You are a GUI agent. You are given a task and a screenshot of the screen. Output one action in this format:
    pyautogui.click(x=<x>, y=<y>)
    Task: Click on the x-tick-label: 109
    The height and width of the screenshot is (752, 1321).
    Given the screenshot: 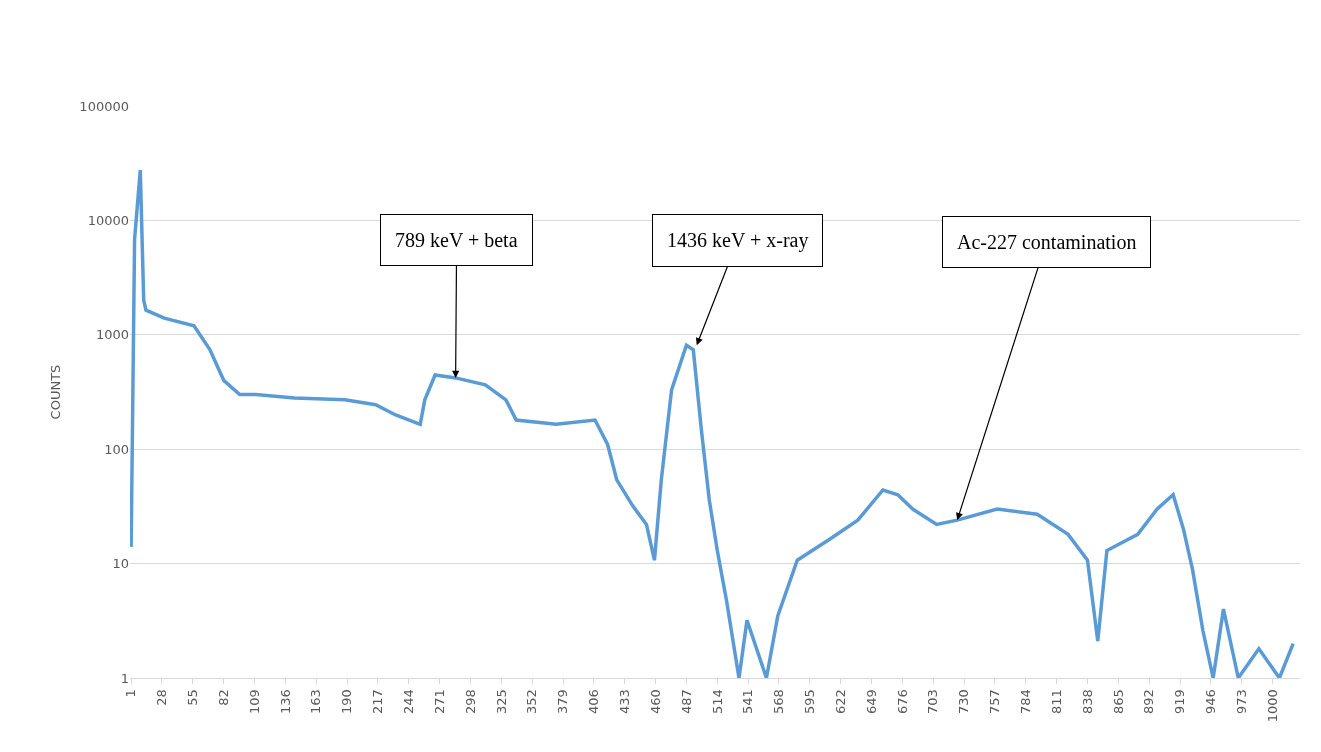 What is the action you would take?
    pyautogui.click(x=254, y=702)
    